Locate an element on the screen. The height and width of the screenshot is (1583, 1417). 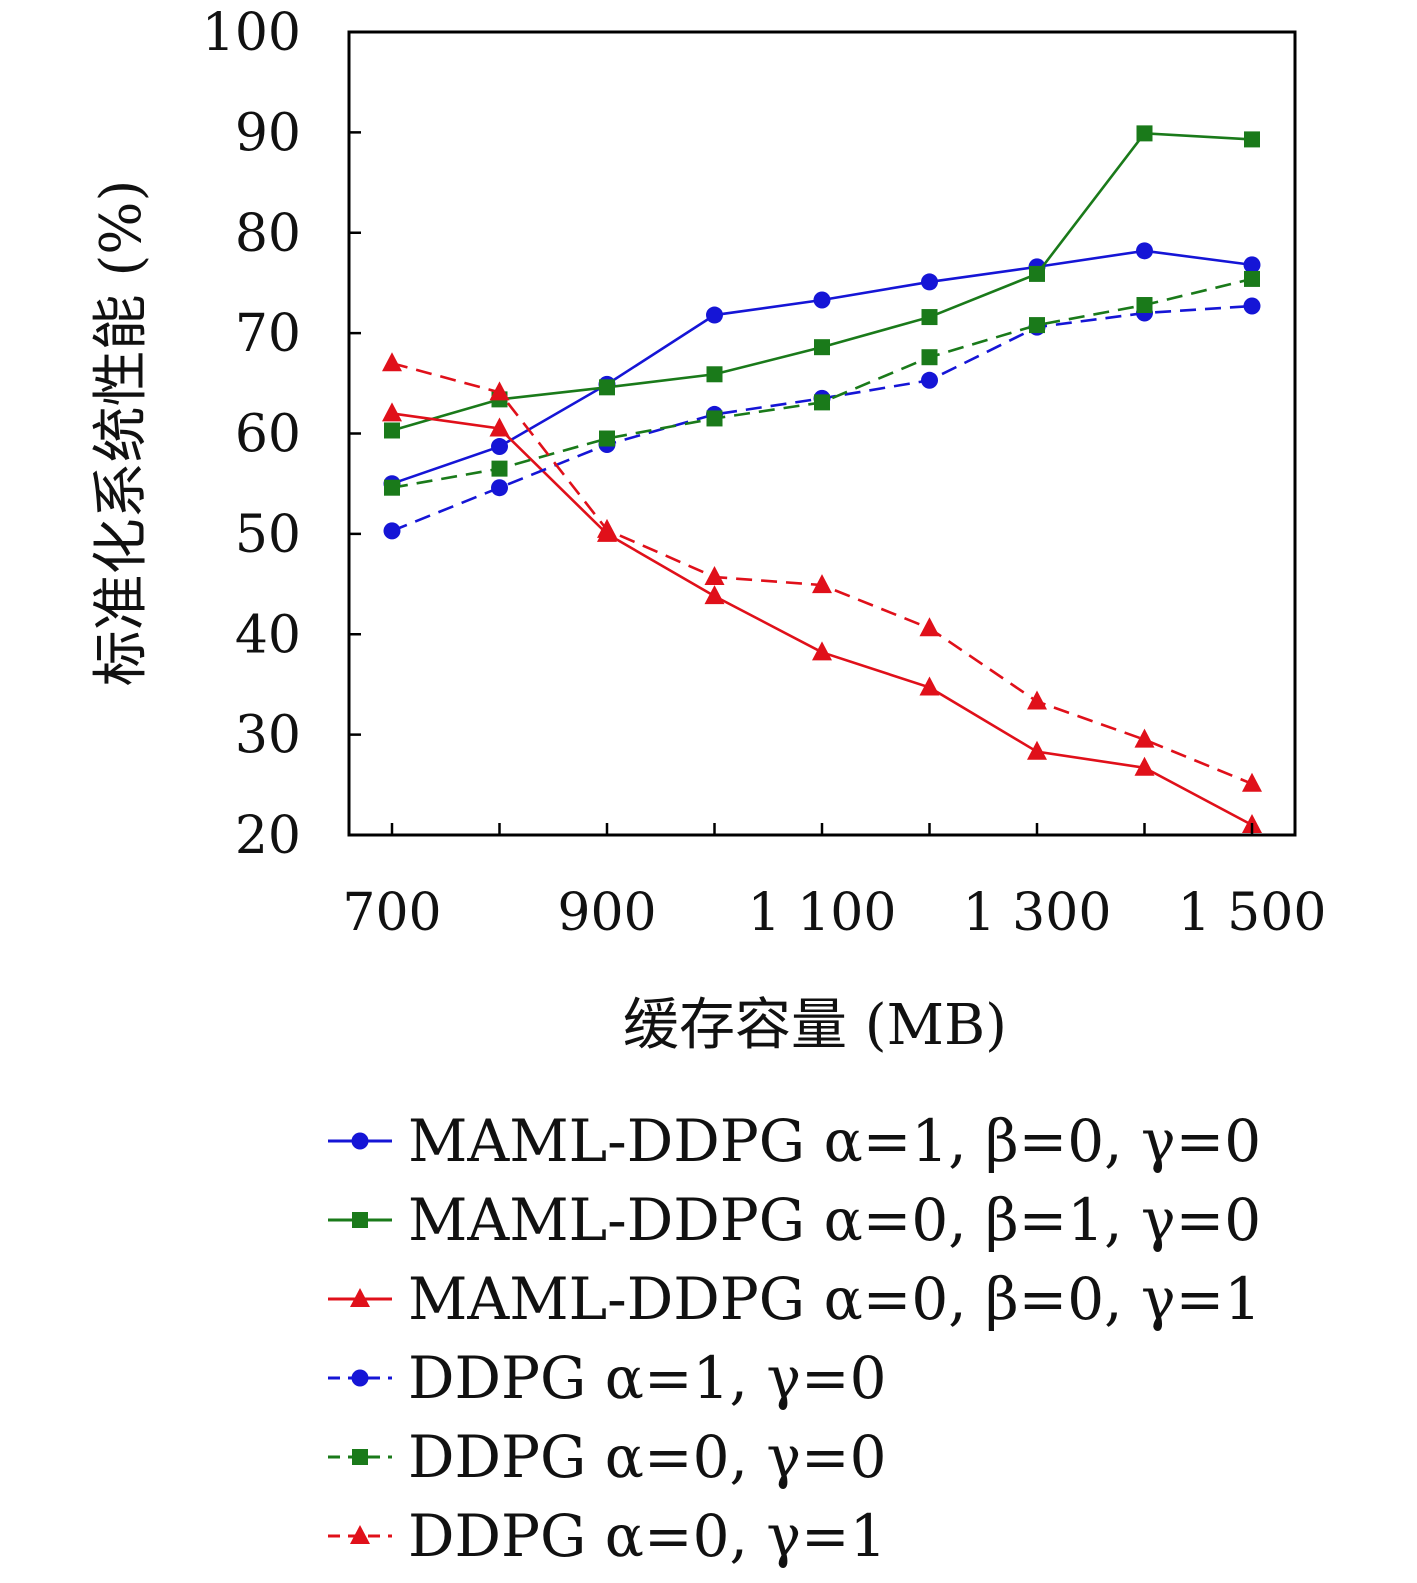
x-axis: 700 900 1 100 1 300 1 500 is located at coordinates (834, 883).